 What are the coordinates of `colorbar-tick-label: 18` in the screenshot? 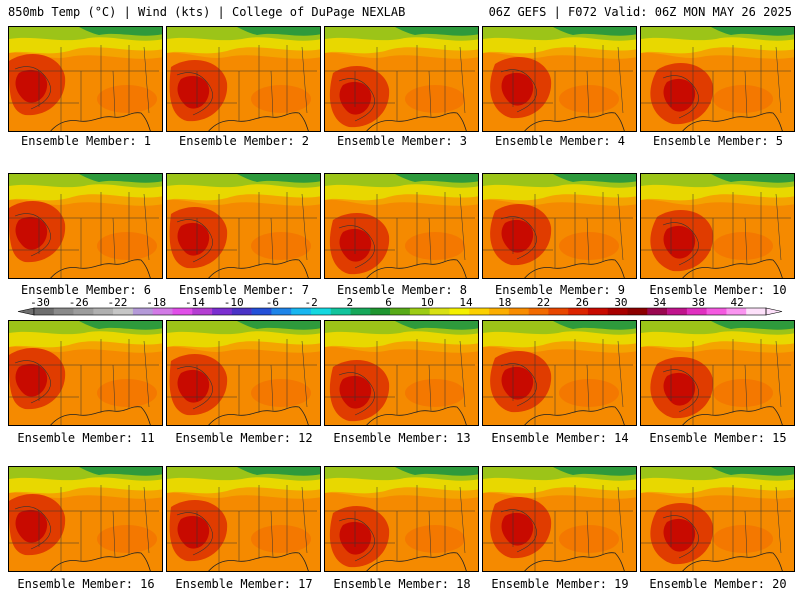 It's located at (504, 302).